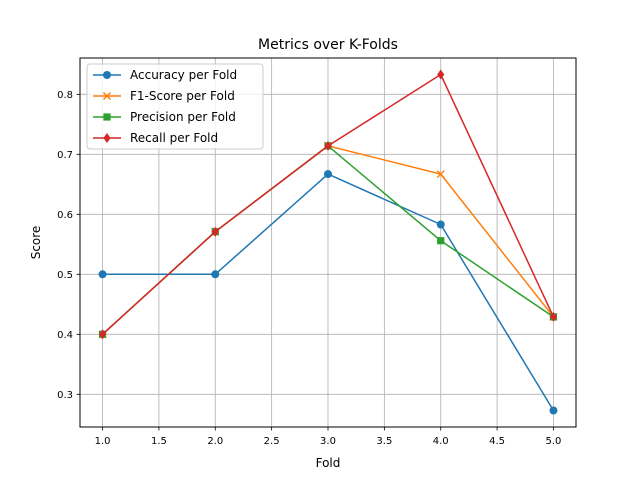  What do you see at coordinates (159, 441) in the screenshot?
I see `x-tick-label: 1.5` at bounding box center [159, 441].